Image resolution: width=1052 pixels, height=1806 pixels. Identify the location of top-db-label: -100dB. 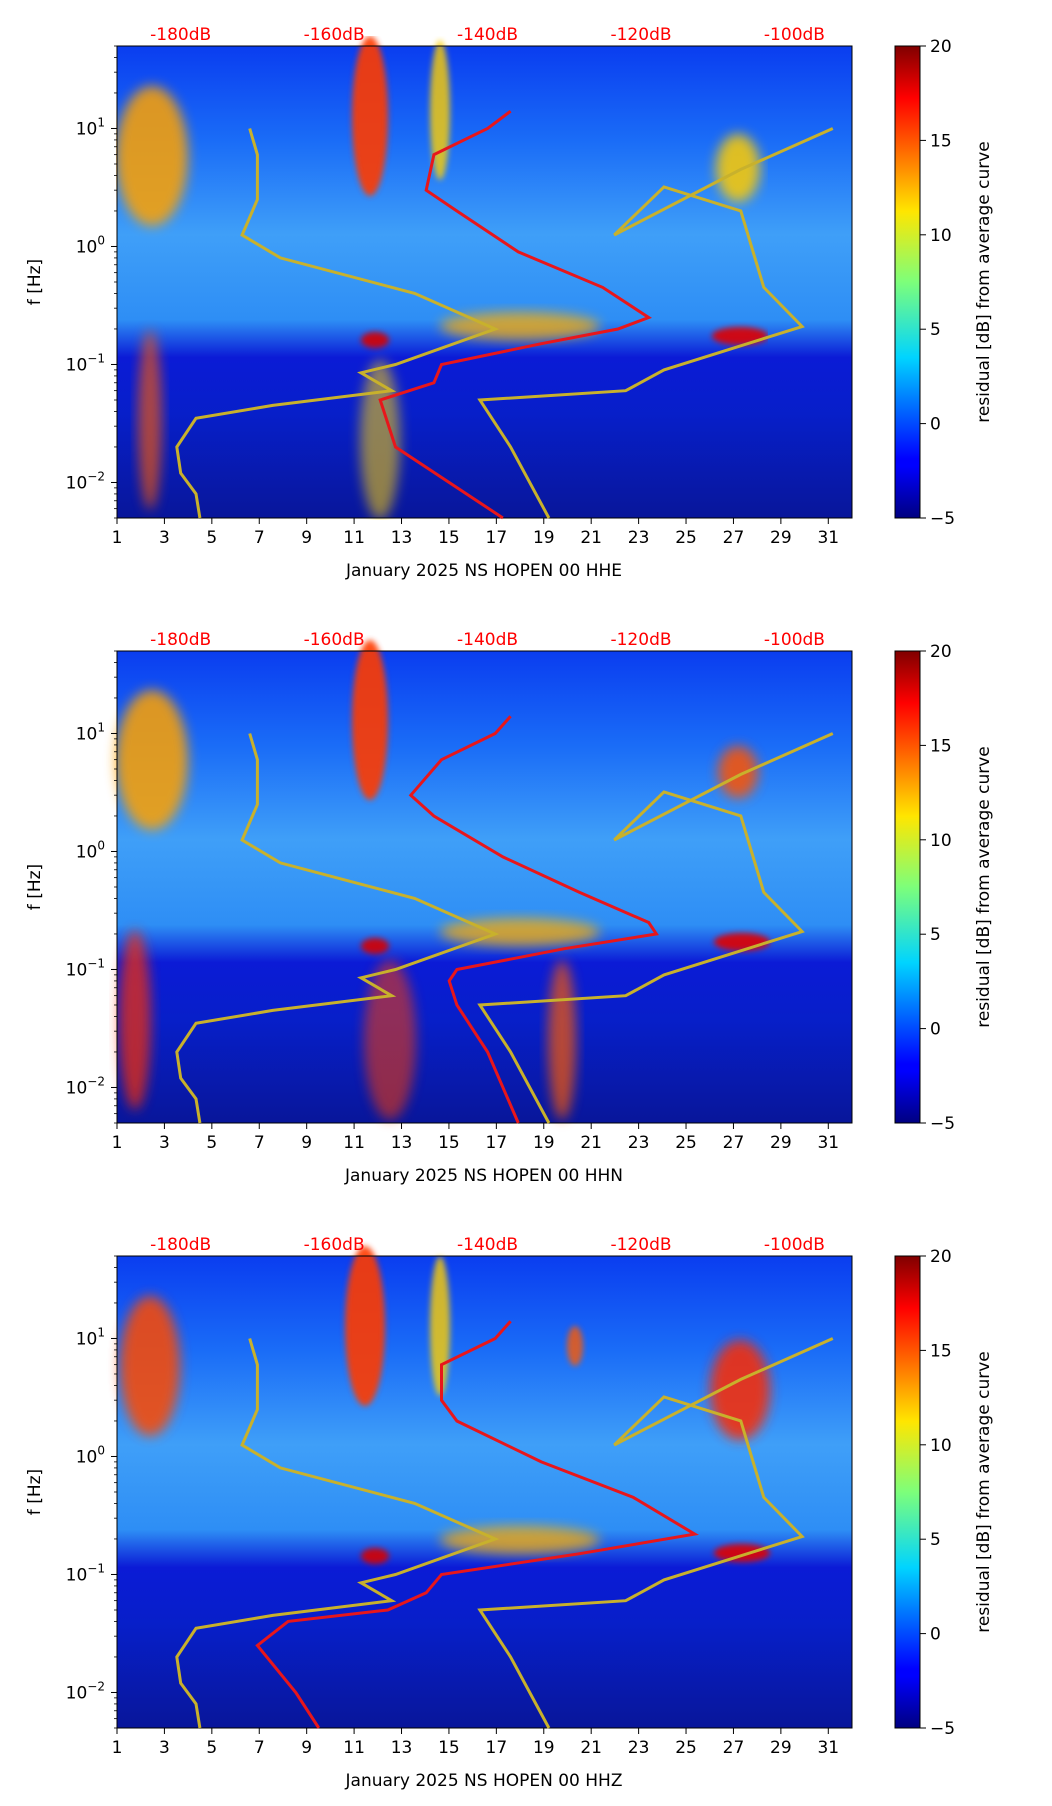
(794, 1245).